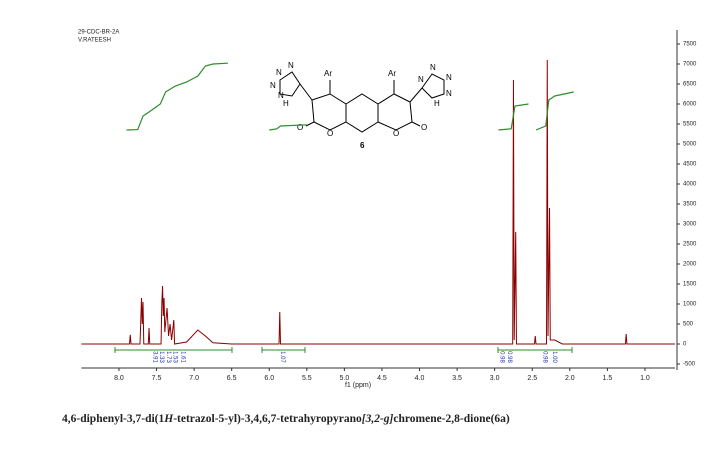 This screenshot has width=727, height=457. What do you see at coordinates (451, 419) in the screenshot?
I see `caption-part: chromene-2,8-dione(6a)` at bounding box center [451, 419].